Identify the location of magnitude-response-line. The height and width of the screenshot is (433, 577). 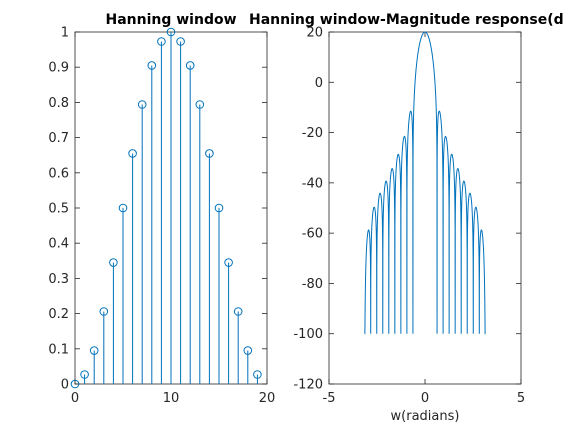
(425, 183).